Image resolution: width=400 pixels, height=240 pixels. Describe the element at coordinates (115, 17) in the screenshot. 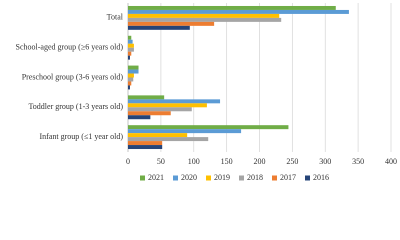

I see `y-tick-label: Total` at that location.